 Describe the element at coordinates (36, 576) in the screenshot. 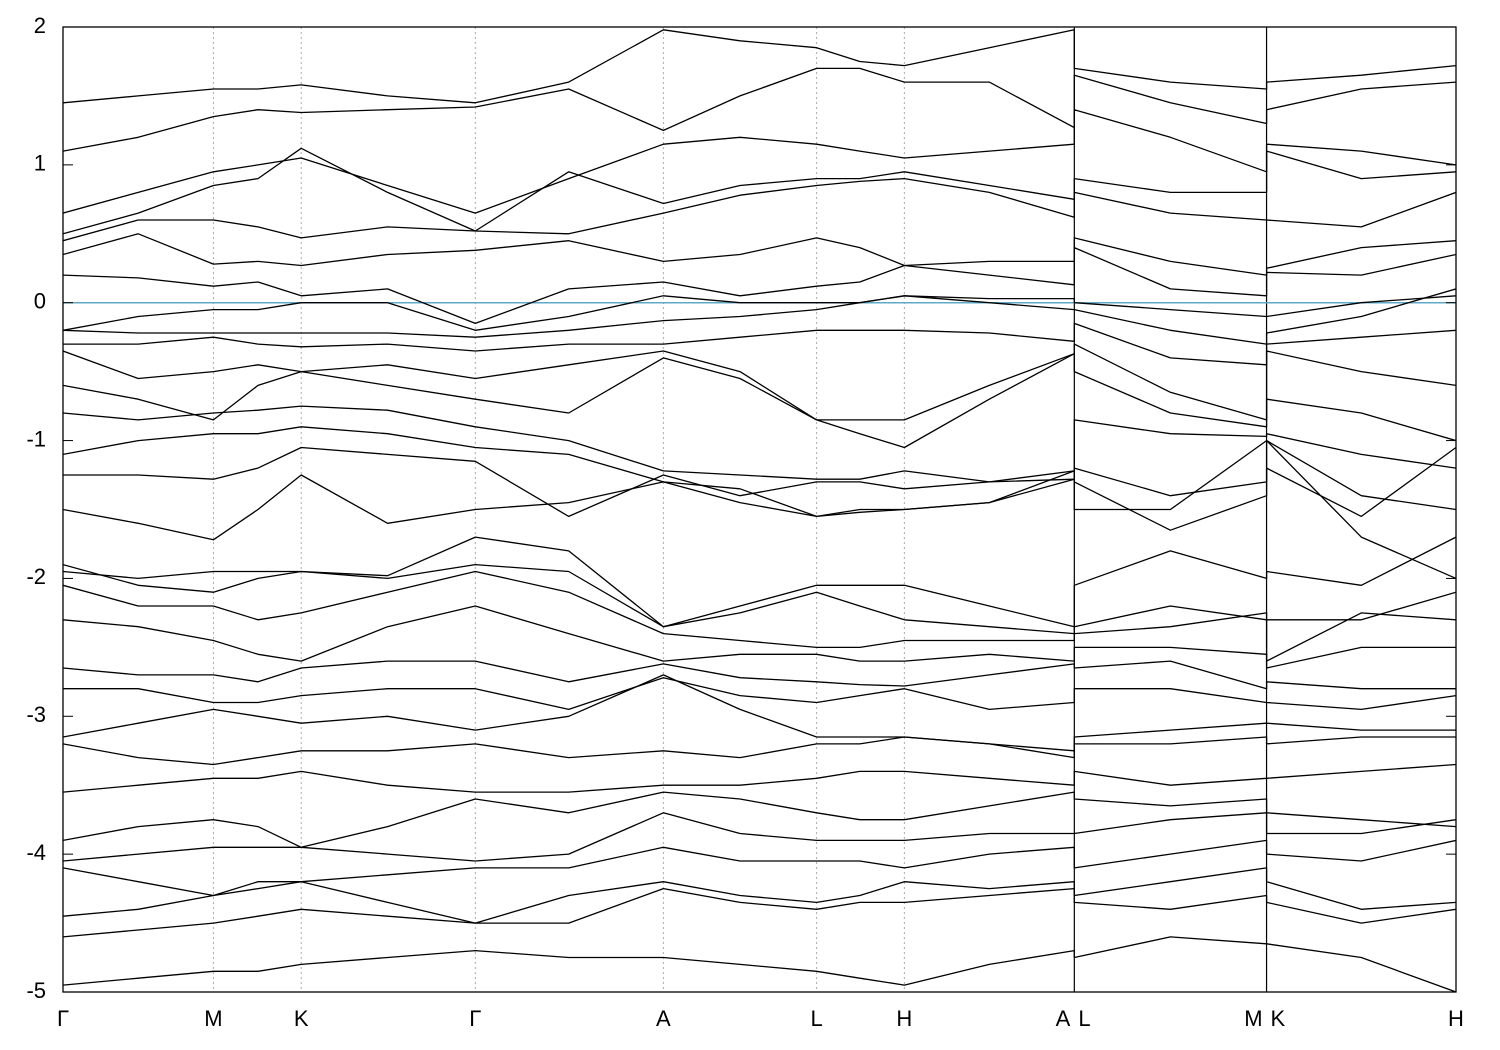

I see `y-tick-label: -2` at that location.